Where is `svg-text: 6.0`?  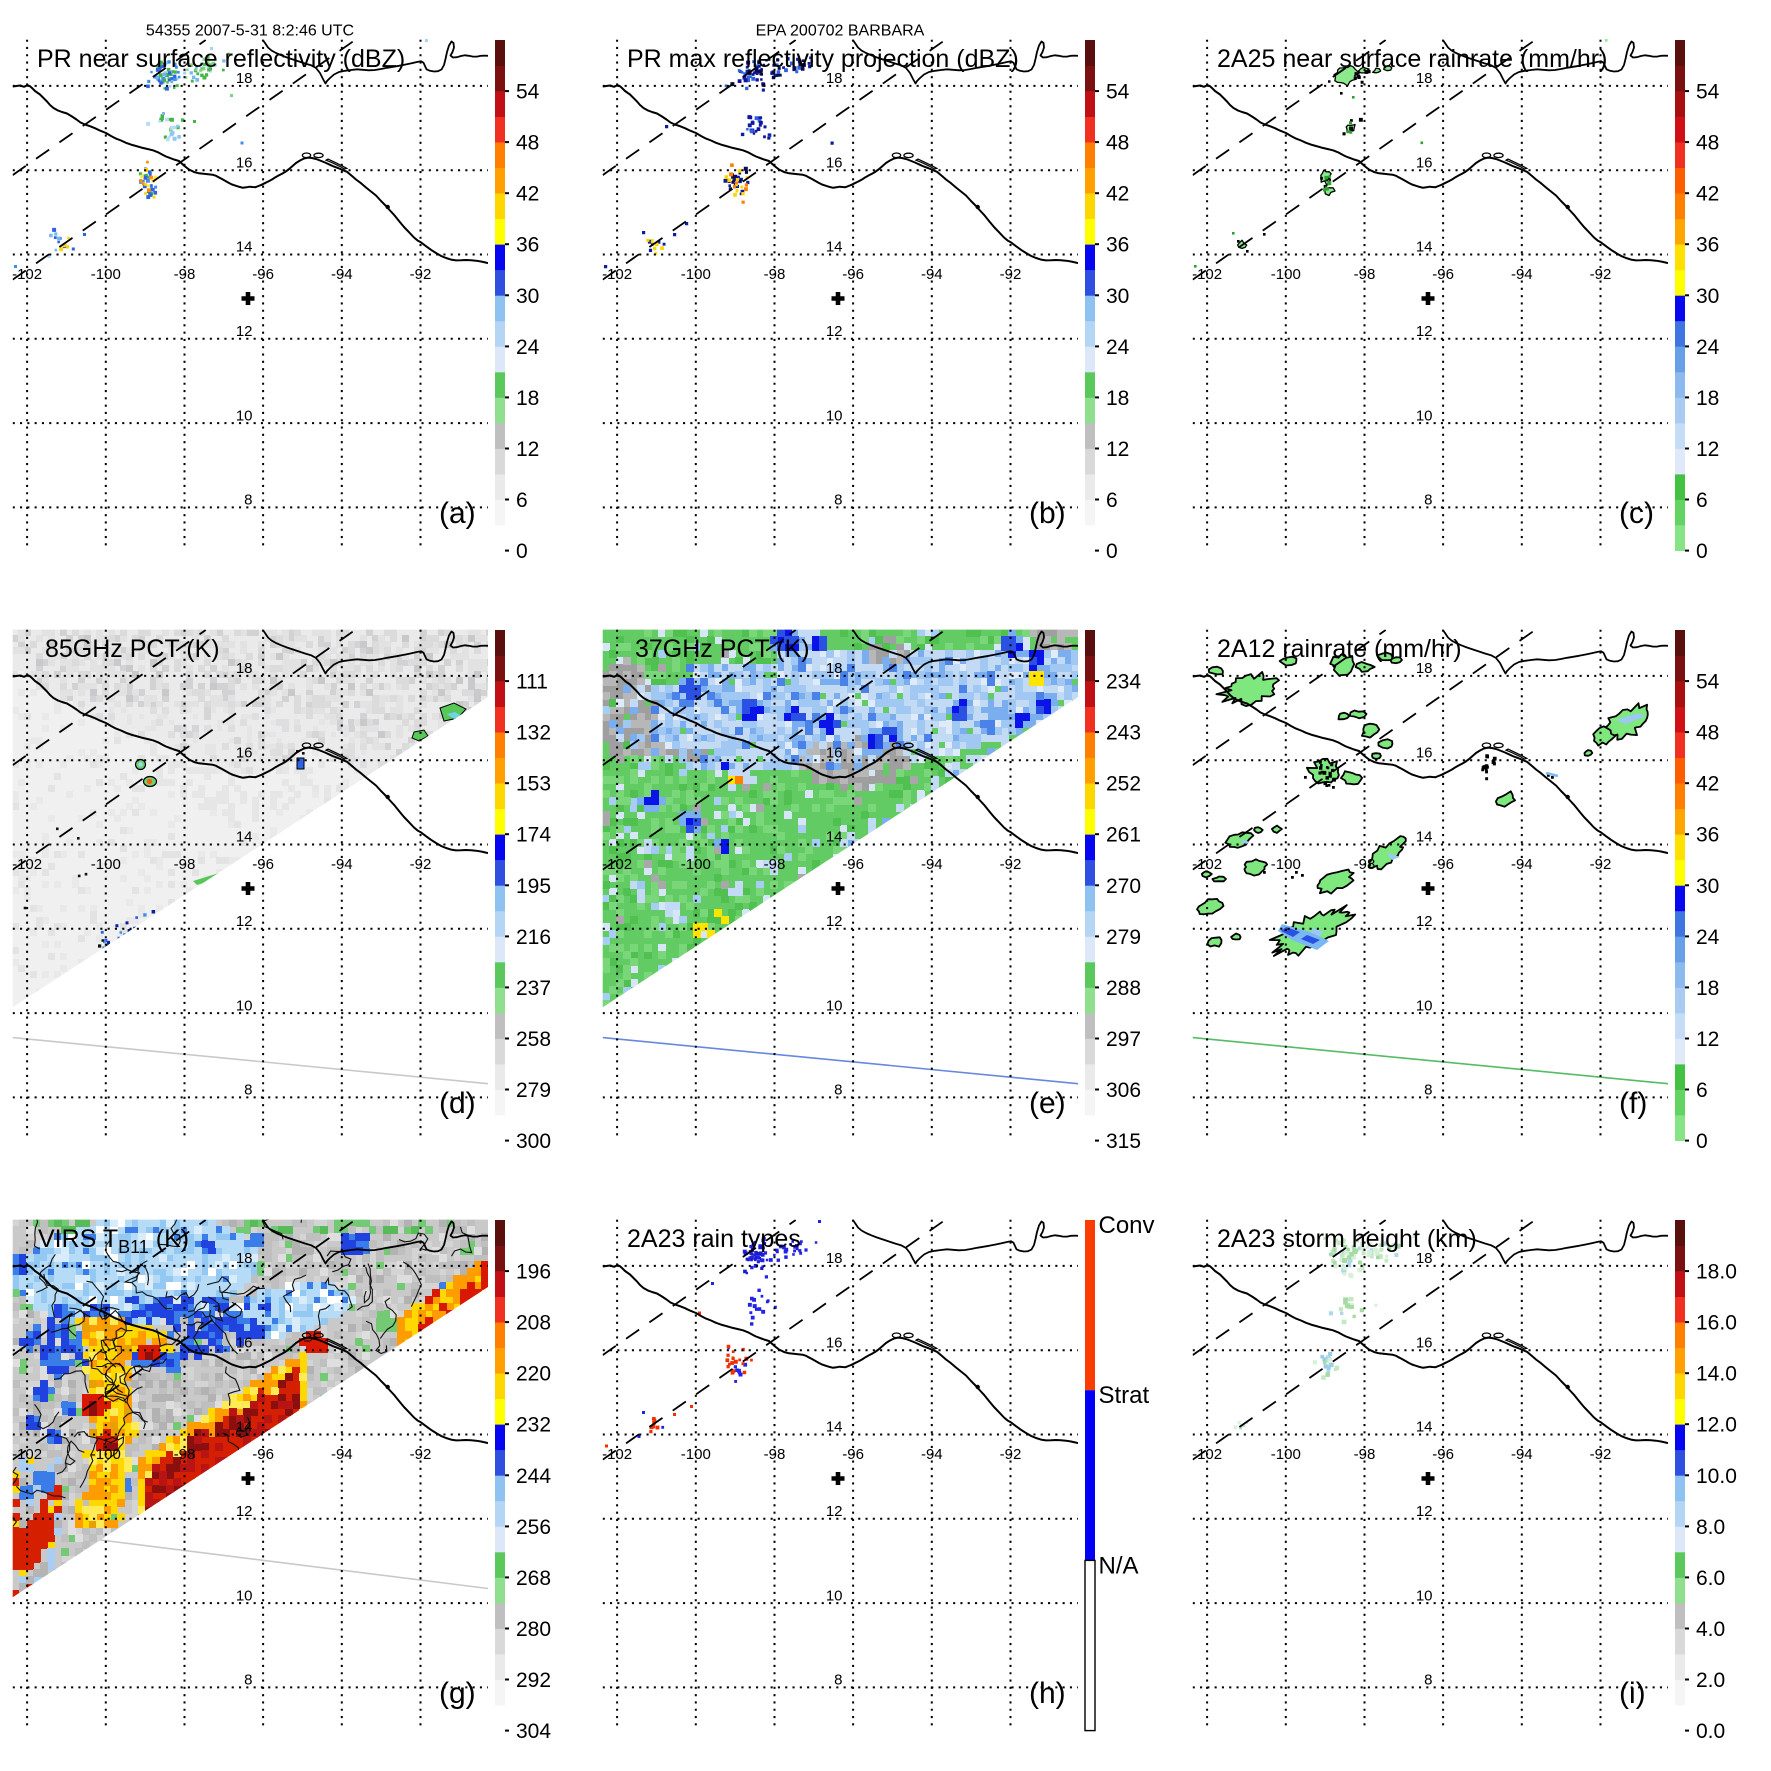 svg-text: 6.0 is located at coordinates (1710, 1578).